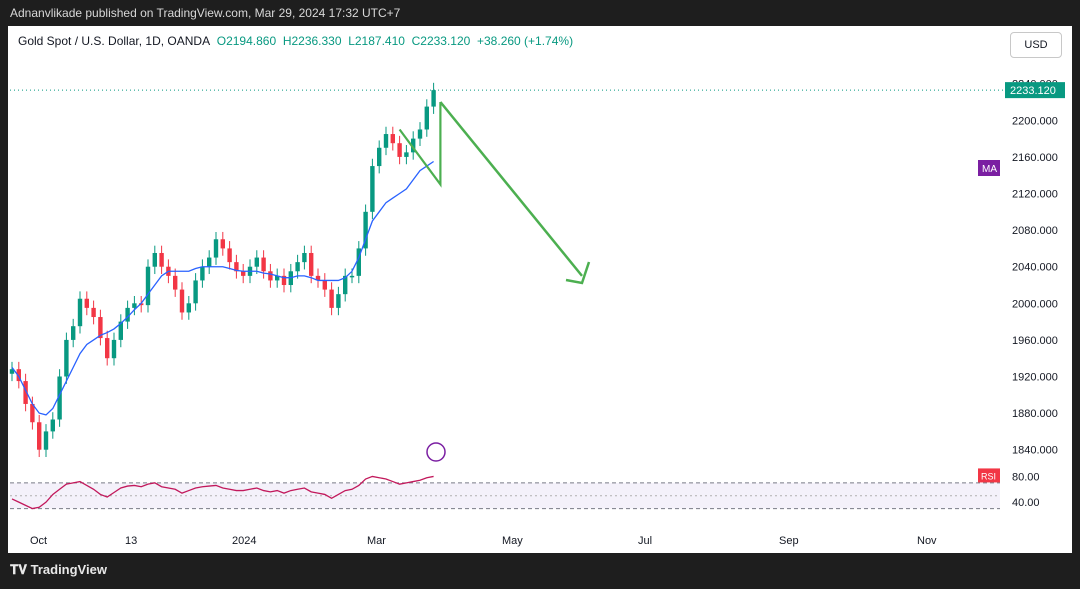 This screenshot has width=1080, height=589. Describe the element at coordinates (1035, 414) in the screenshot. I see `y-tick-label: 1880.000` at that location.